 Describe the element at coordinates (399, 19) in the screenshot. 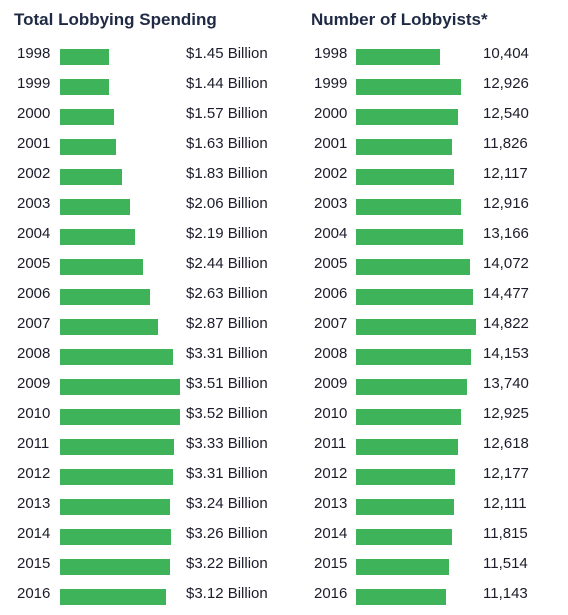

I see `chart-title: Number of Lobbyists*` at that location.